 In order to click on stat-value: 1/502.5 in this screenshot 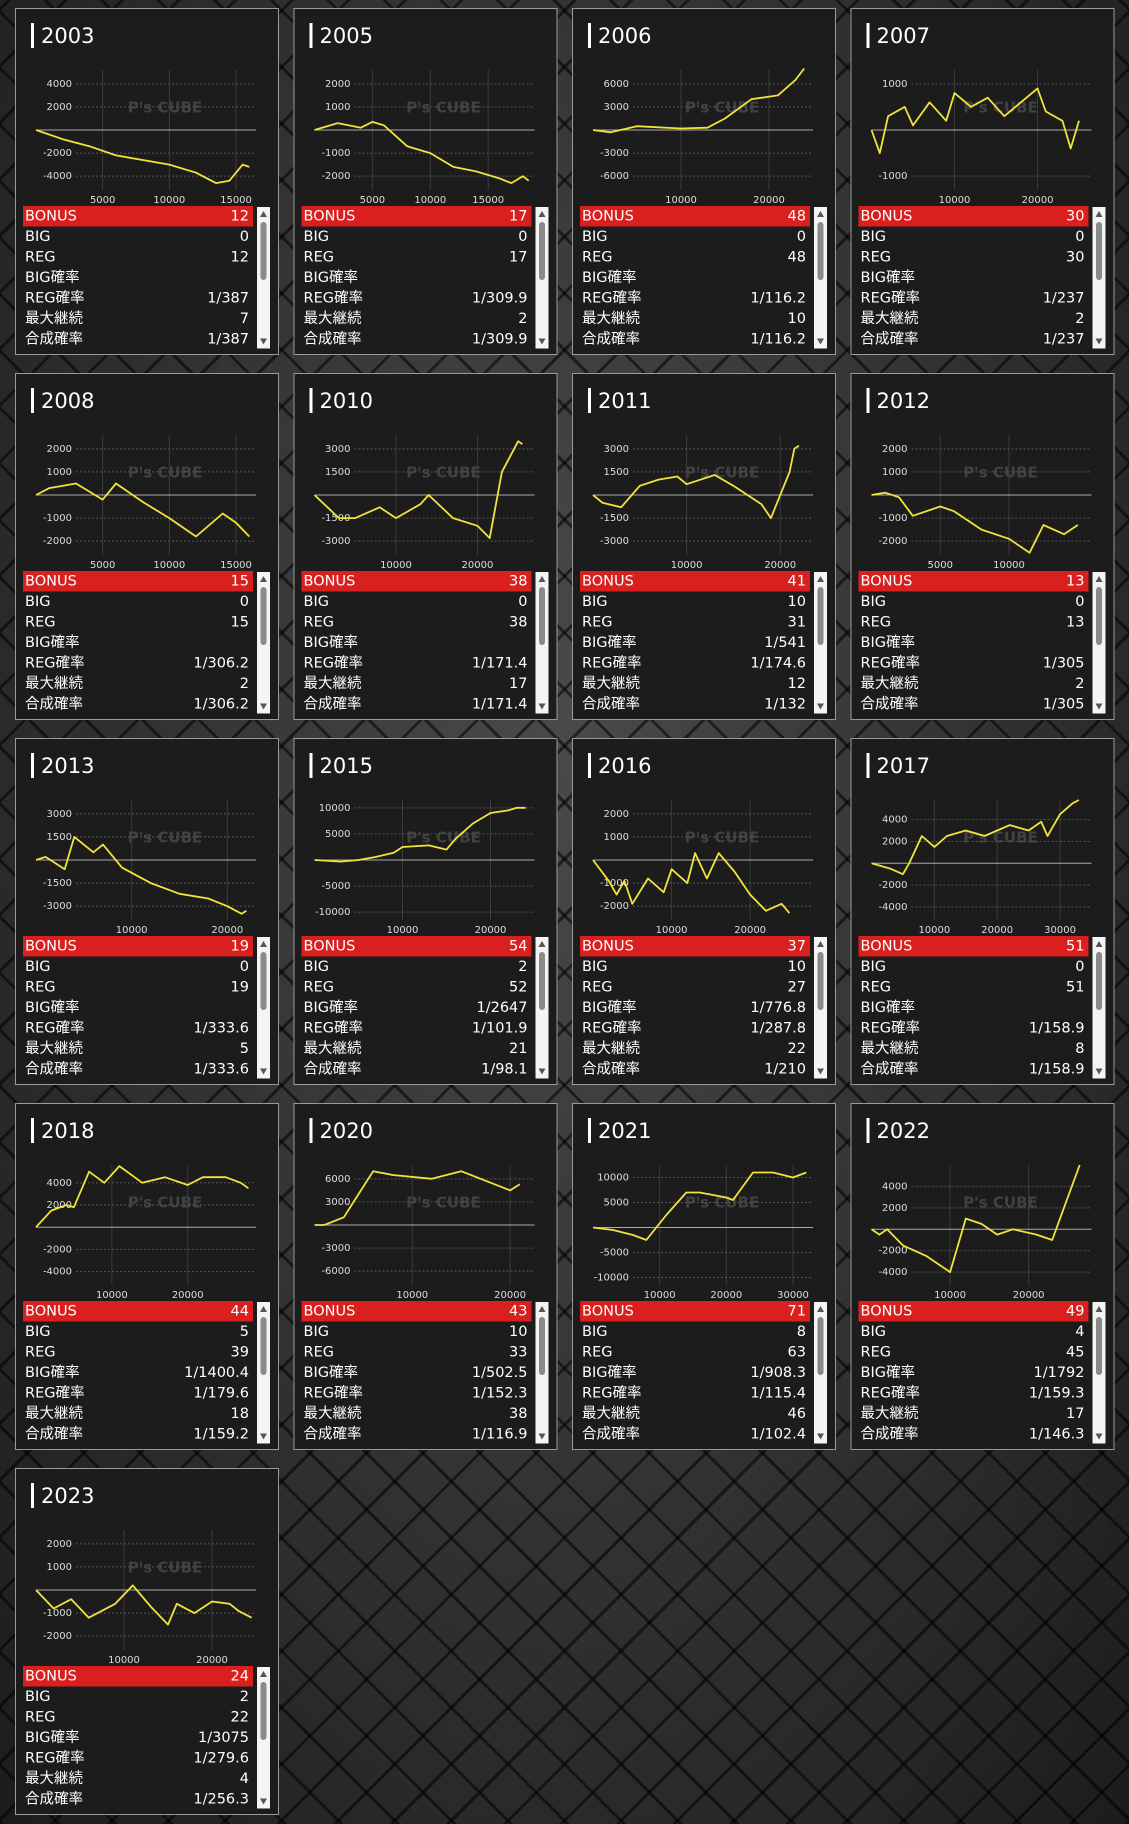, I will do `click(500, 1373)`.